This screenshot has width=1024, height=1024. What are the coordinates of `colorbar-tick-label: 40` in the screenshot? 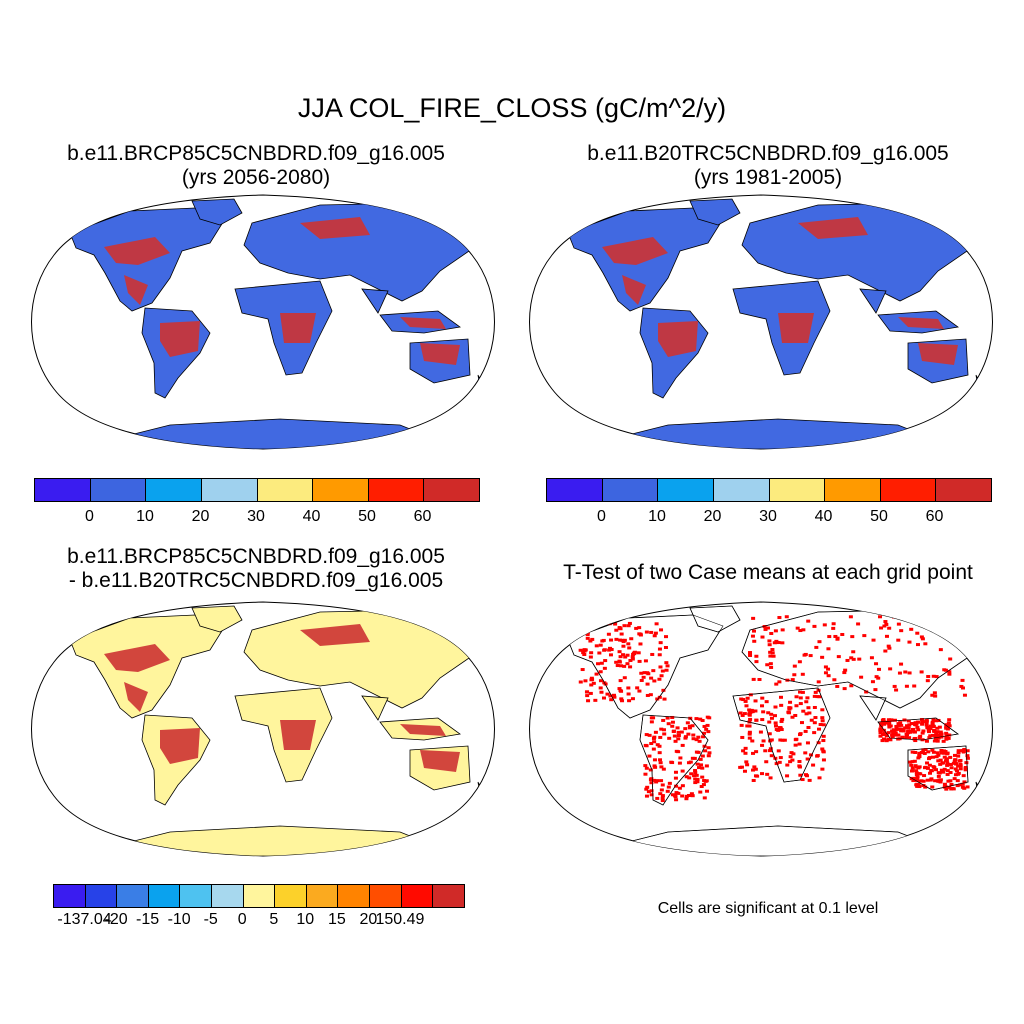 It's located at (311, 516).